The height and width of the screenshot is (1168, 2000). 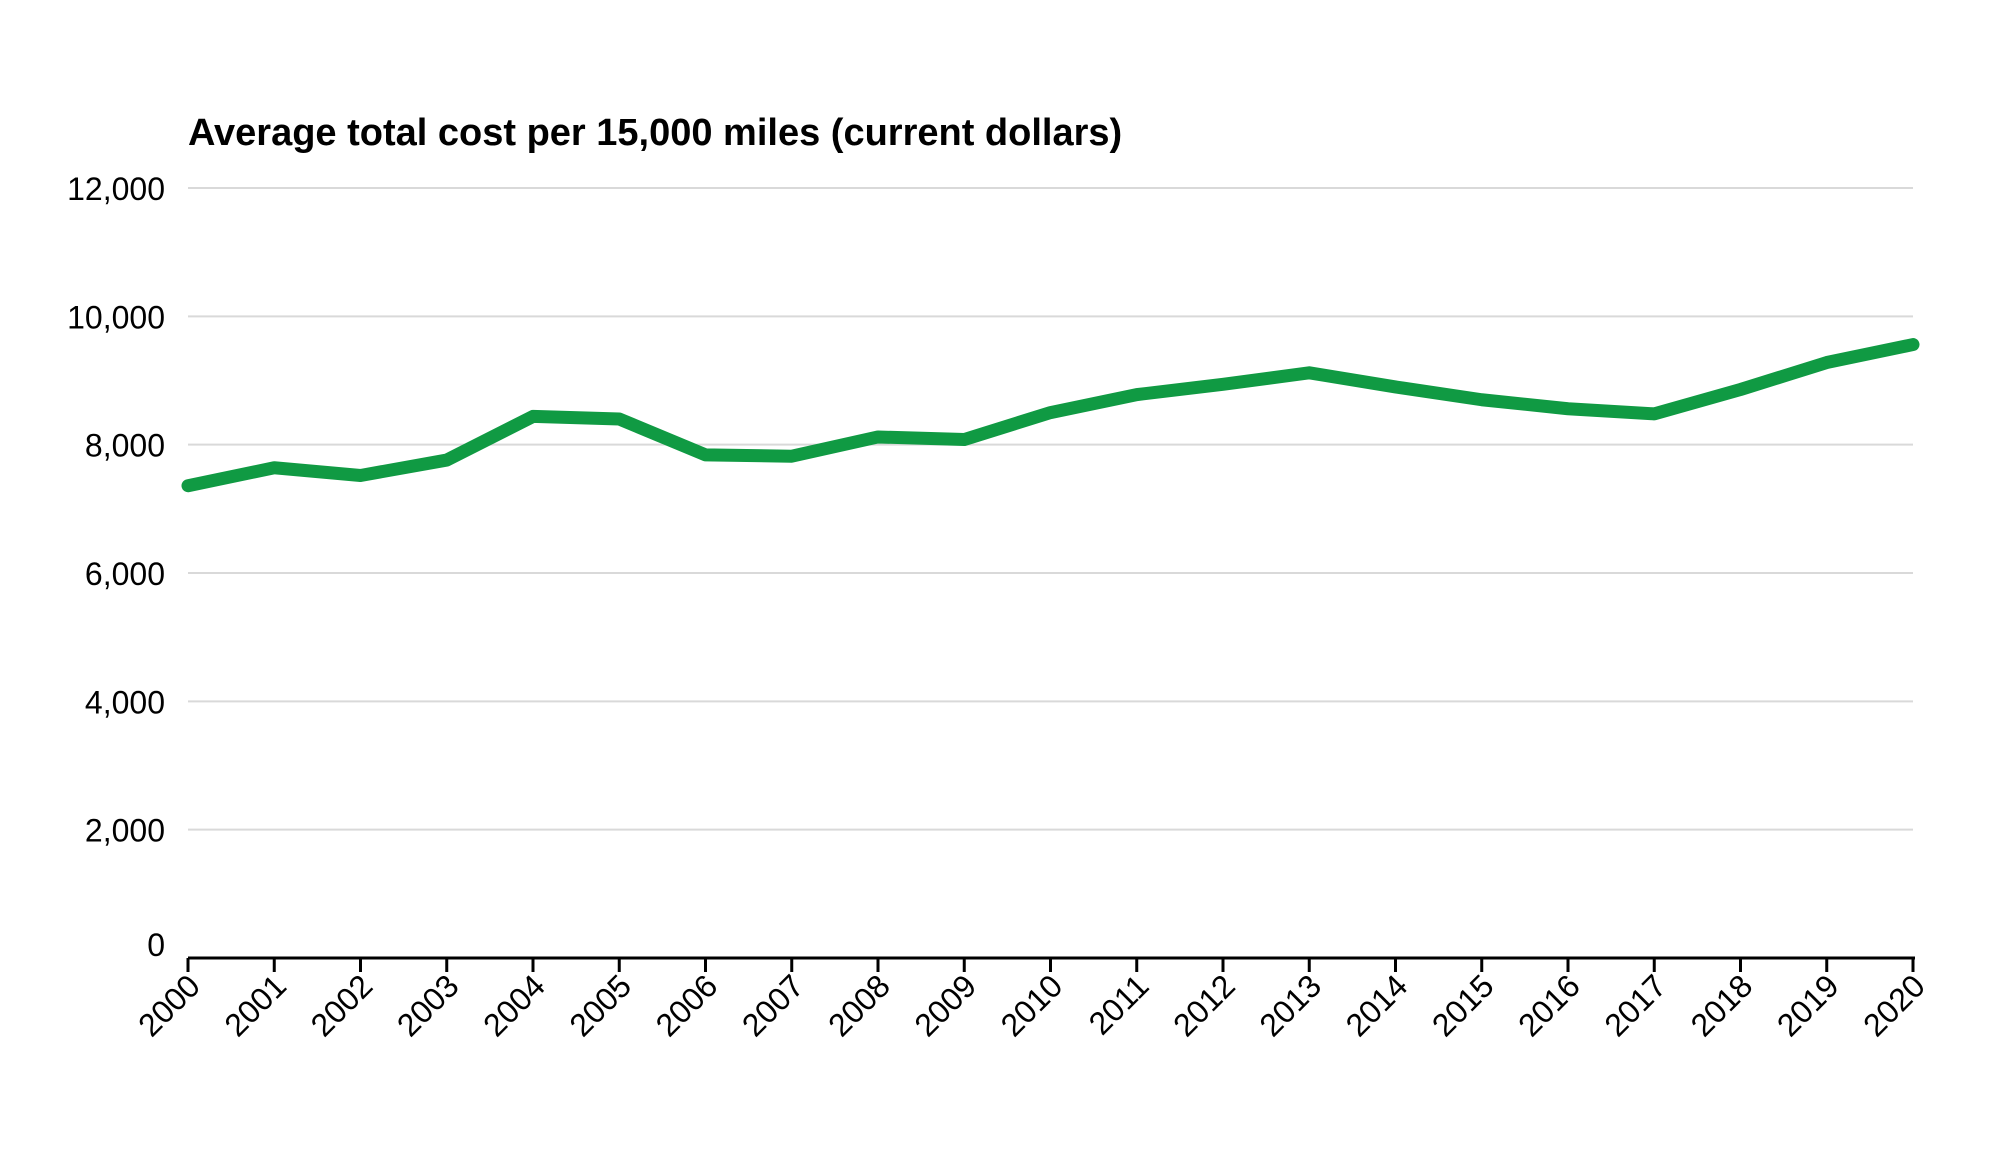 What do you see at coordinates (600, 1005) in the screenshot?
I see `x-tick-label: 2005` at bounding box center [600, 1005].